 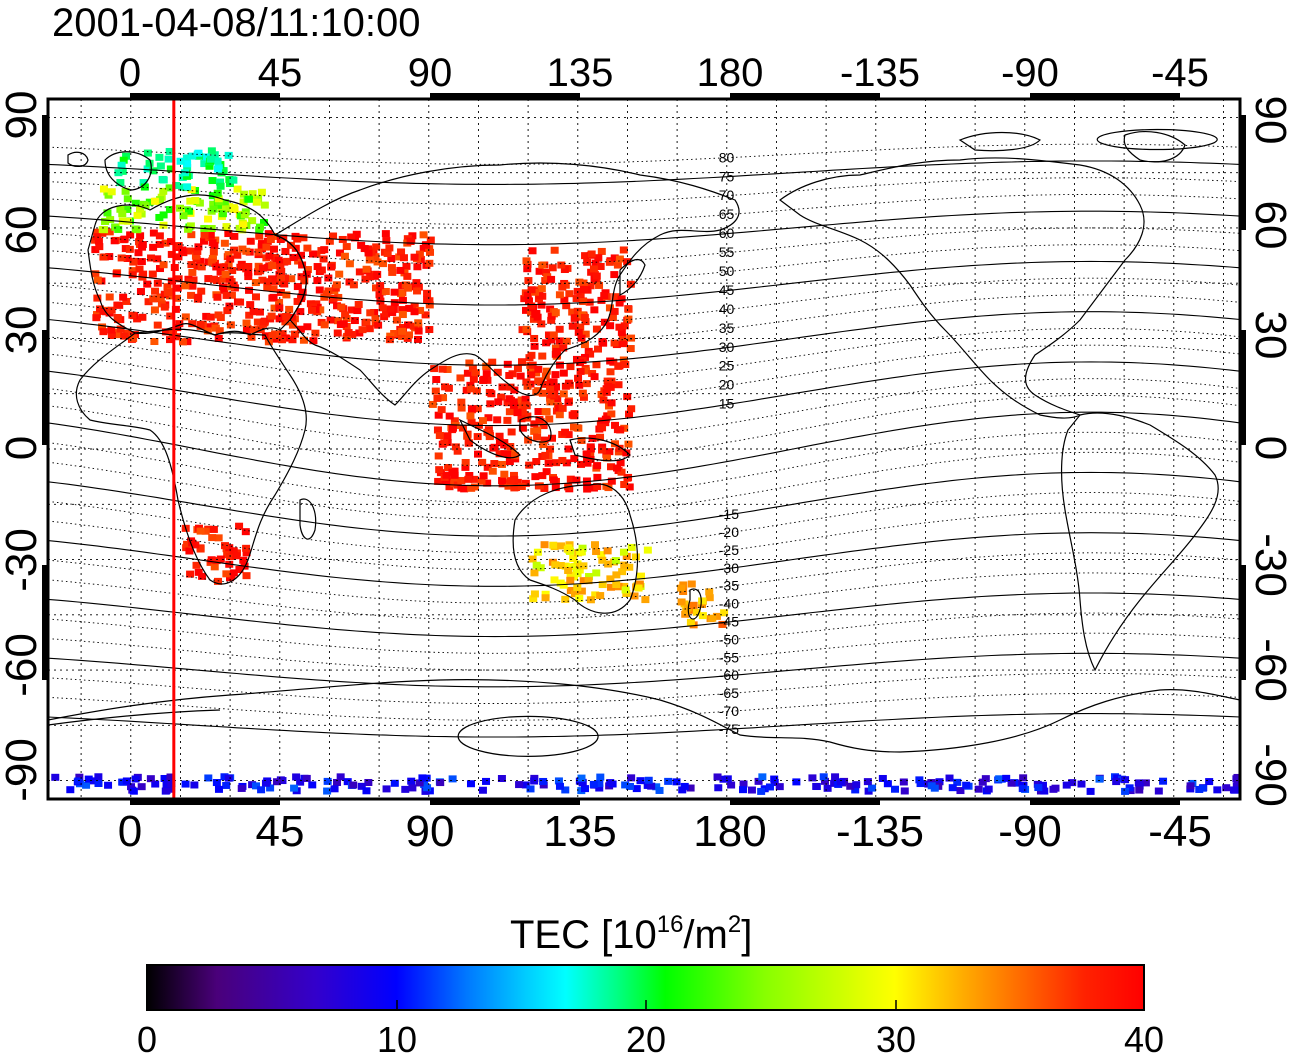 What do you see at coordinates (1180, 831) in the screenshot?
I see `bottom-lon-label: -45` at bounding box center [1180, 831].